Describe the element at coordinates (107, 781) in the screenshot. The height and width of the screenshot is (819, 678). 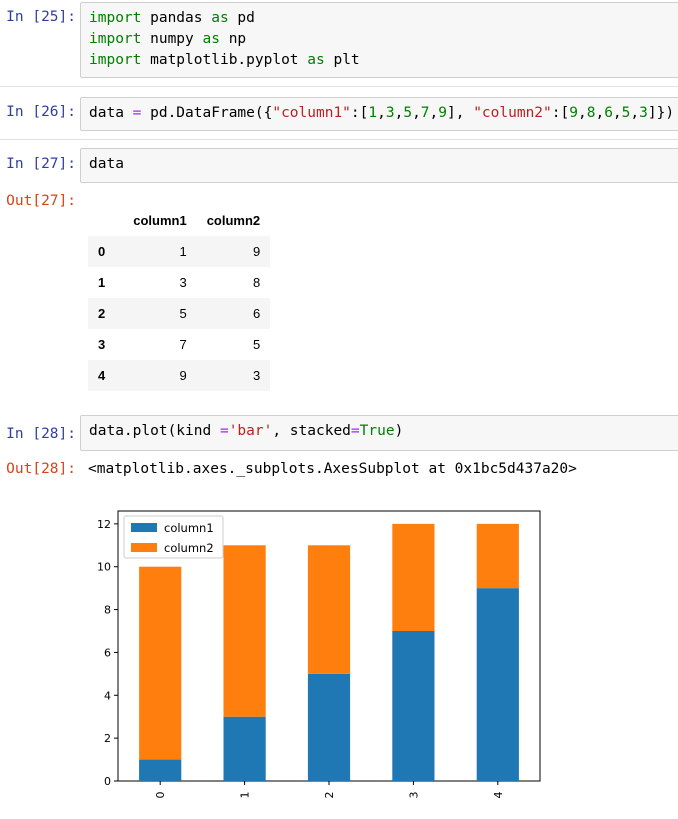
I see `y-tick-label: 0` at that location.